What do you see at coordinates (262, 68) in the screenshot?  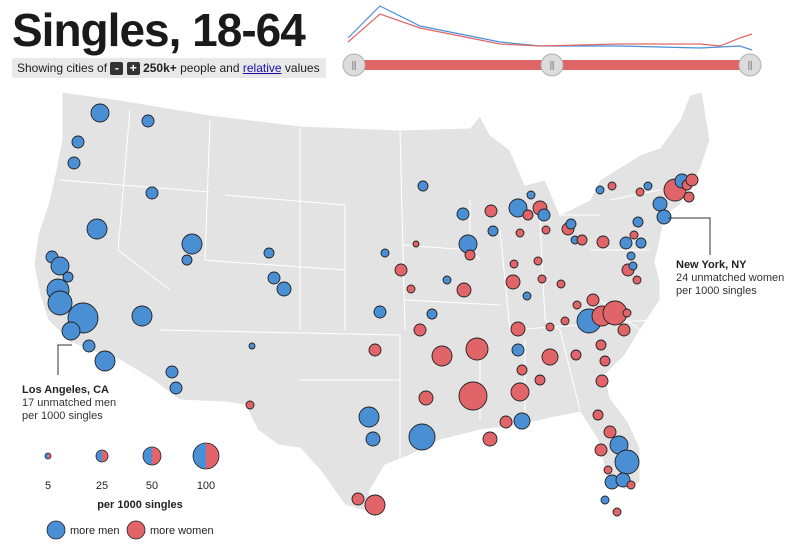 I see `relative-values-link: relative` at bounding box center [262, 68].